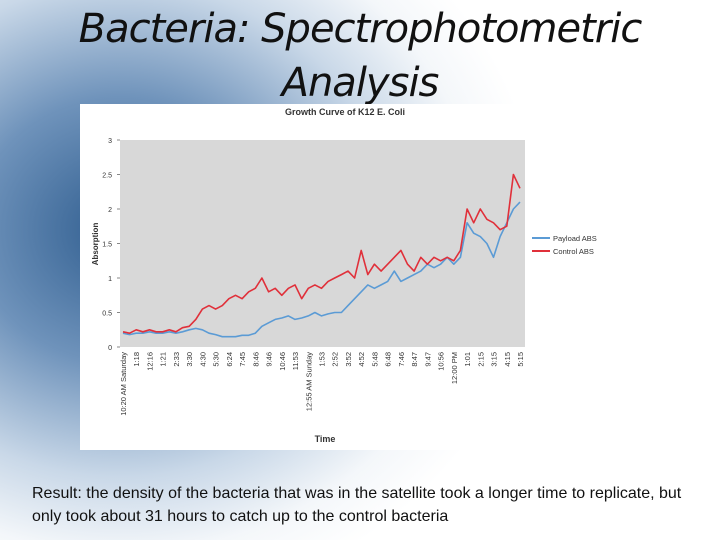 This screenshot has height=540, width=720. I want to click on y-tick-label: 2, so click(110, 210).